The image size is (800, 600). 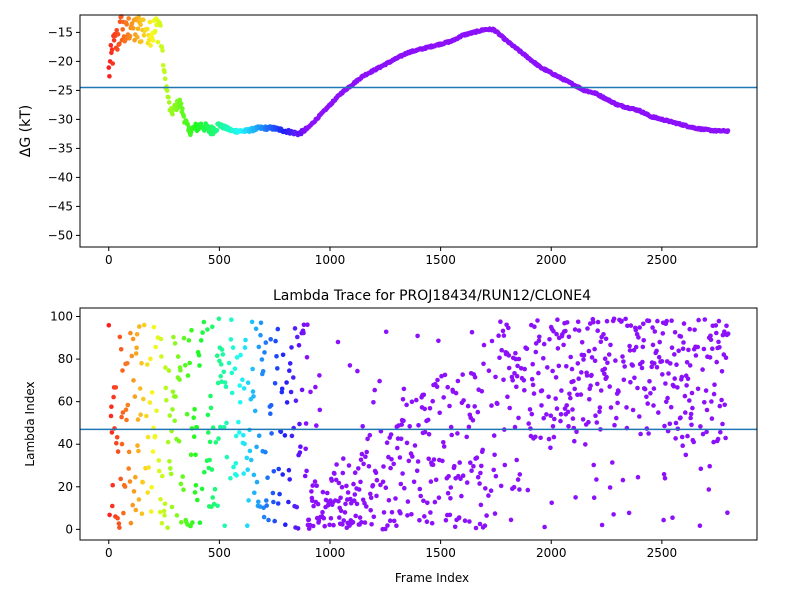 What do you see at coordinates (109, 260) in the screenshot?
I see `x-tick-label: 0` at bounding box center [109, 260].